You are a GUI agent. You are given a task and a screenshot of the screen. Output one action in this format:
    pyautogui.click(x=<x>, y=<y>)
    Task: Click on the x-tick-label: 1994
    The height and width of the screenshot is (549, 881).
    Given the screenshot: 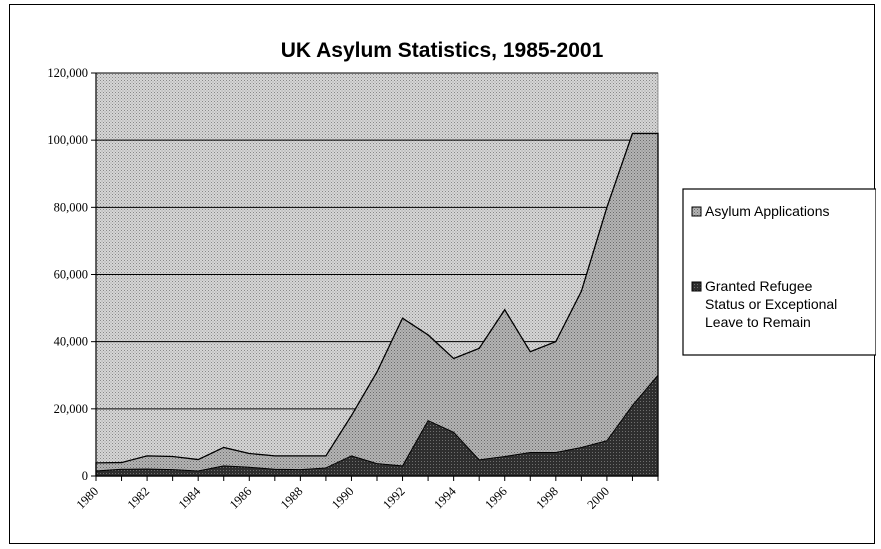 What is the action you would take?
    pyautogui.click(x=445, y=498)
    